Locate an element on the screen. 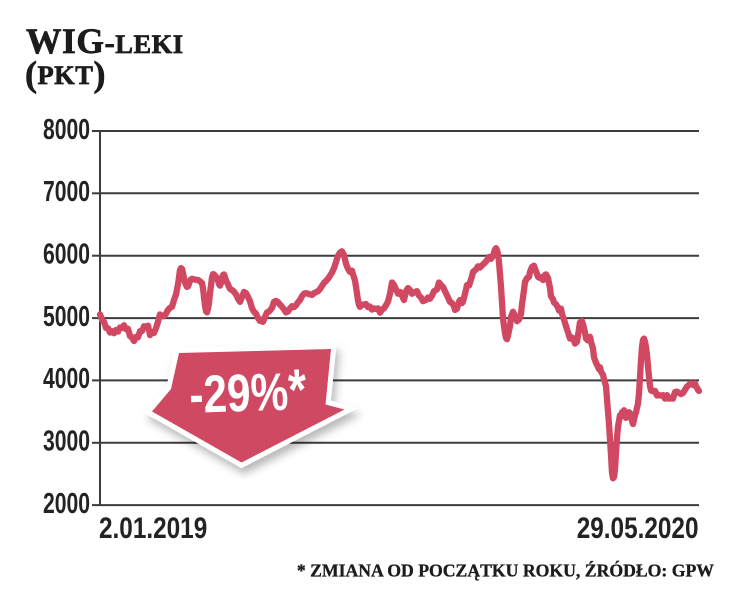 This screenshot has width=734, height=598. svg-text: 6000 is located at coordinates (66, 255).